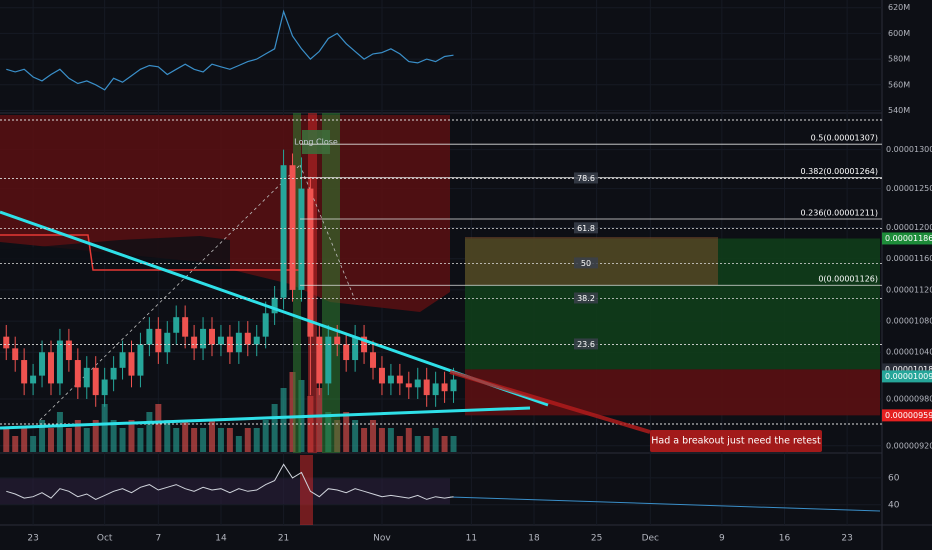  Describe the element at coordinates (894, 505) in the screenshot. I see `osc-tick-label: 40` at that location.